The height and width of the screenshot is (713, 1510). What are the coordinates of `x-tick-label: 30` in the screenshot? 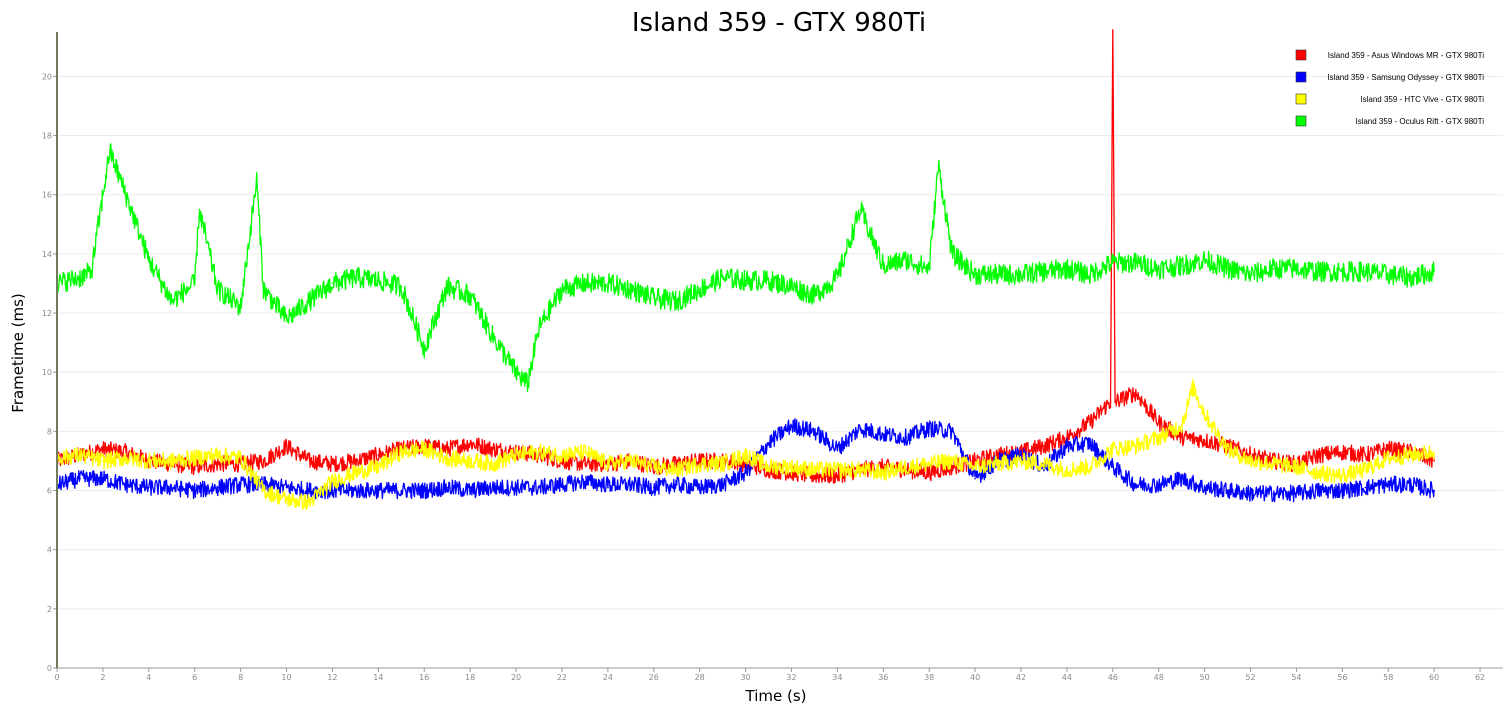 It's located at (745, 677).